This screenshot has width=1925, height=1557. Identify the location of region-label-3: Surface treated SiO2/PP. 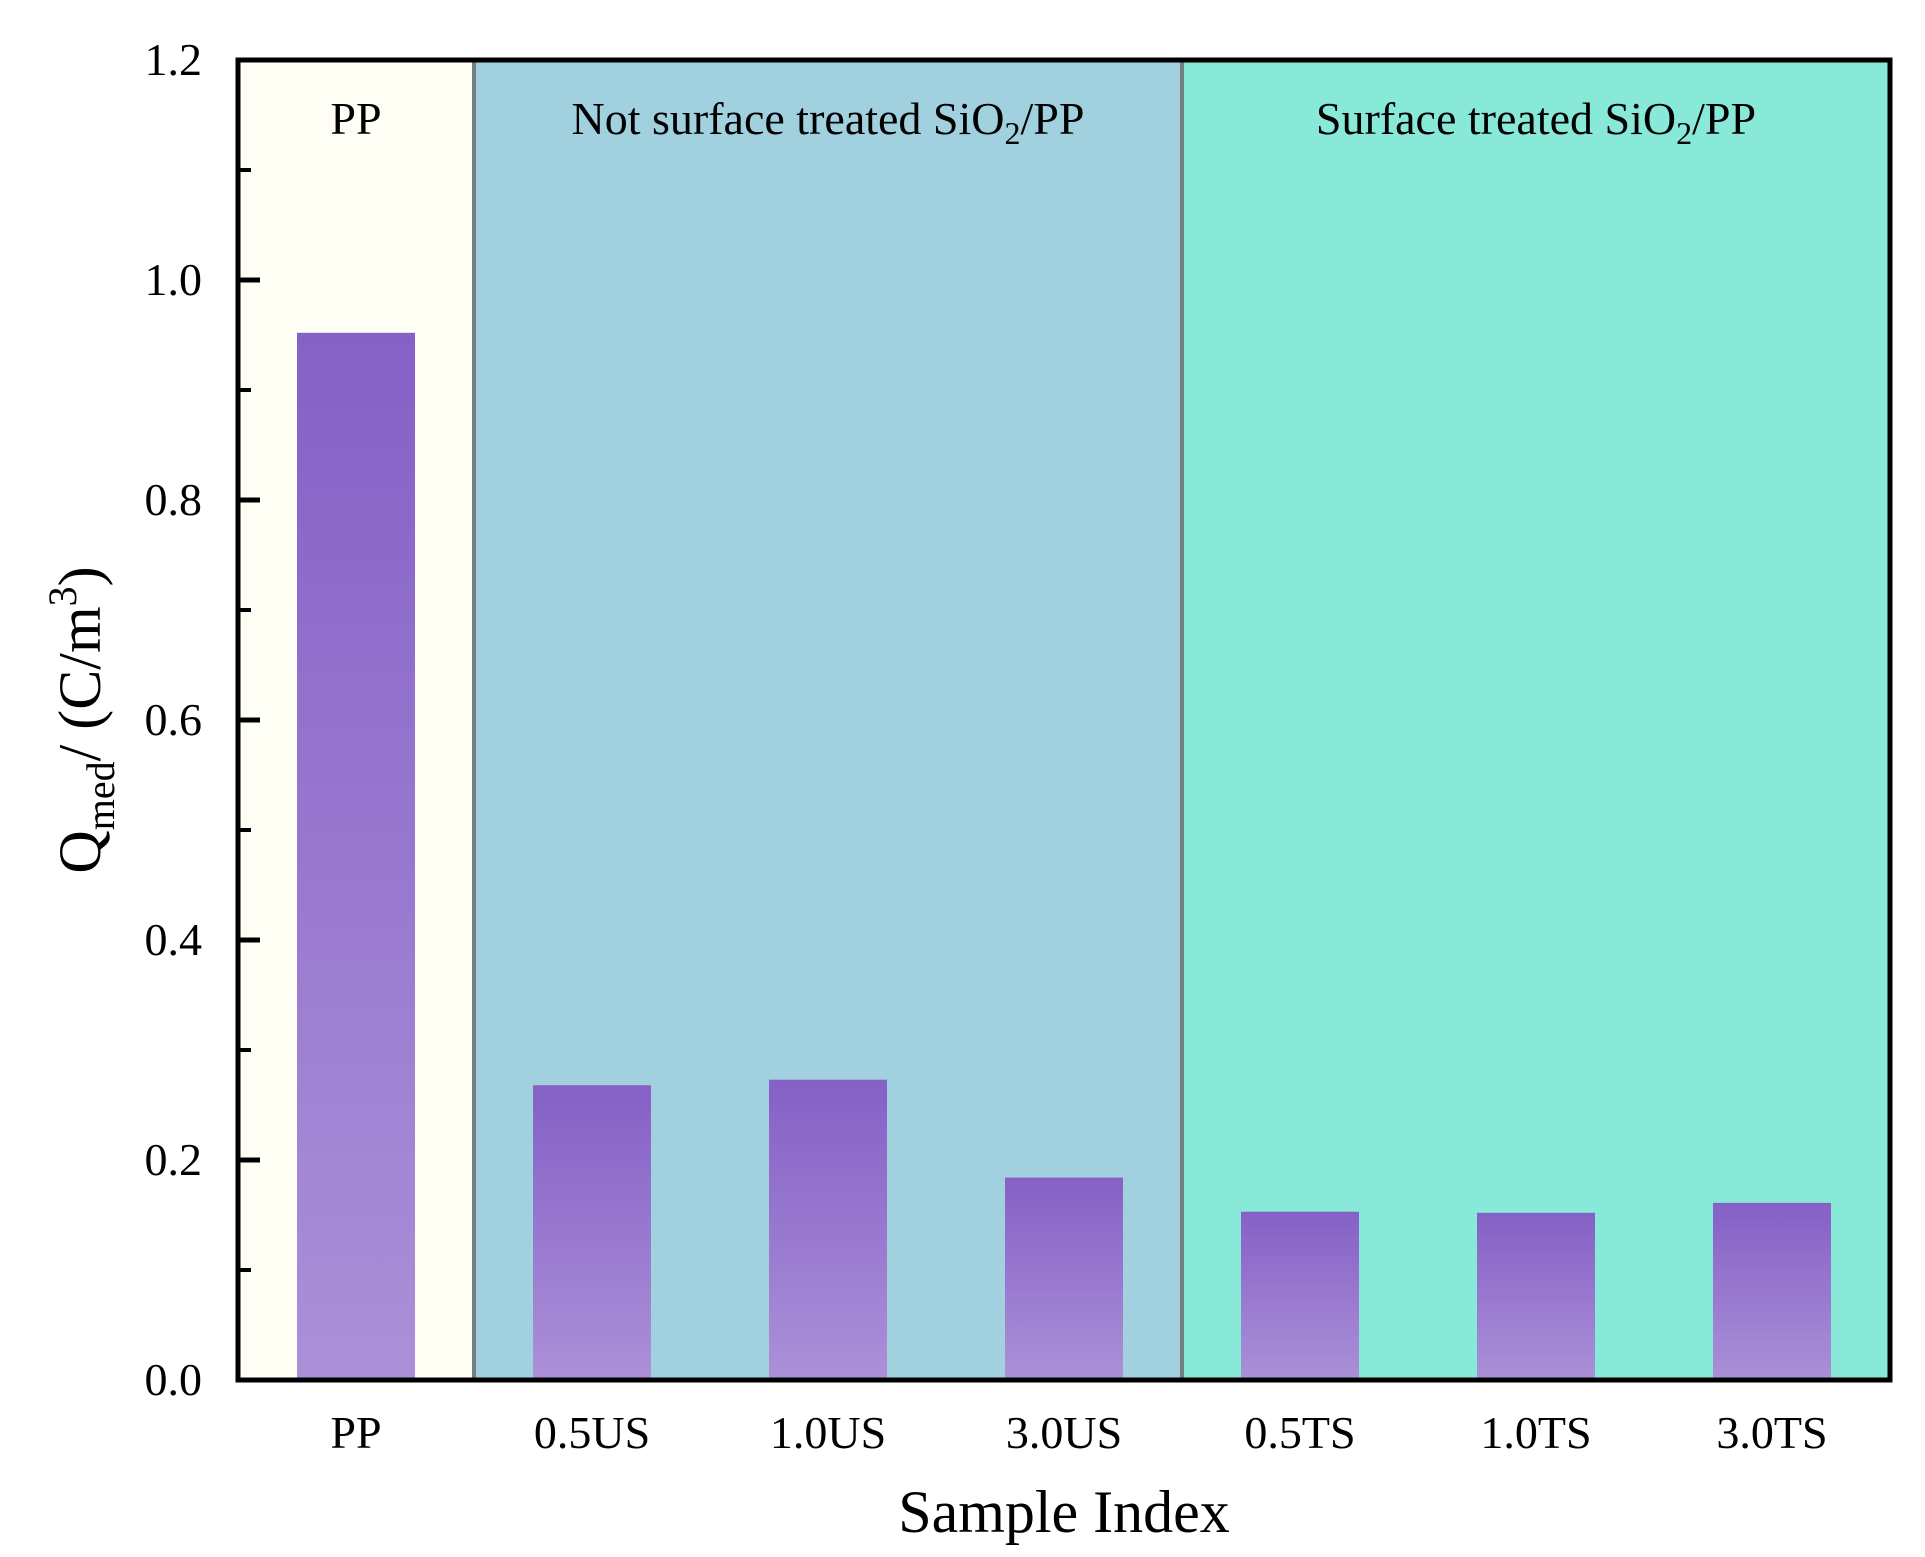
(1536, 122).